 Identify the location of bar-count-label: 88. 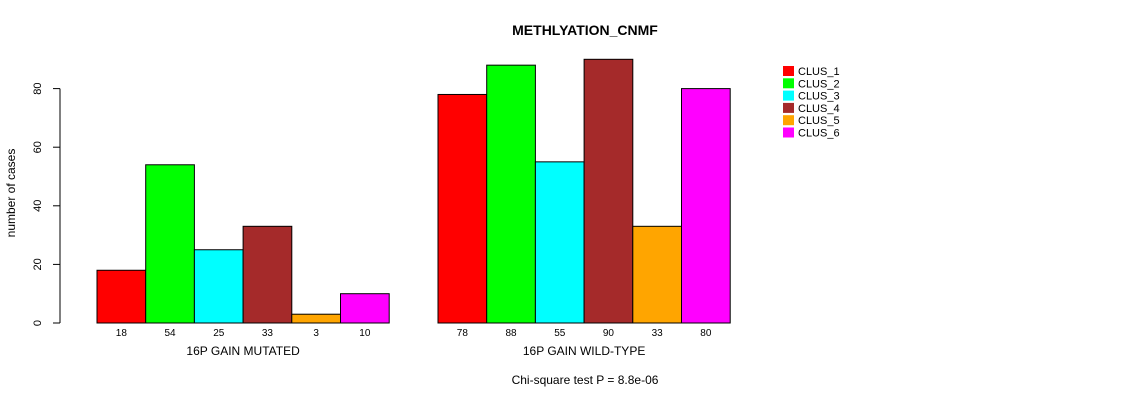
(511, 333).